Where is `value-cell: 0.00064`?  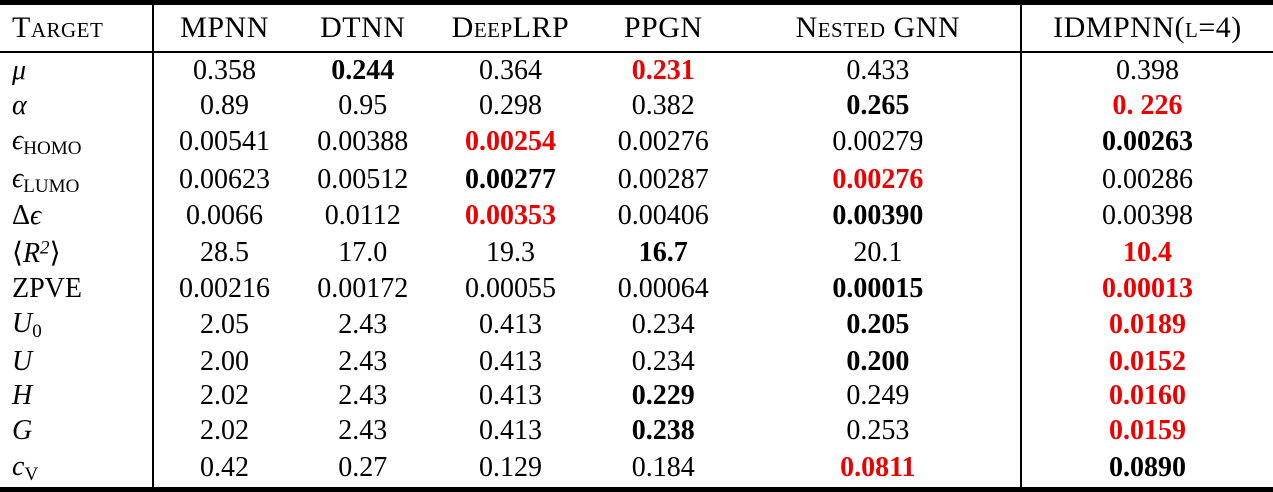
value-cell: 0.00064 is located at coordinates (663, 288).